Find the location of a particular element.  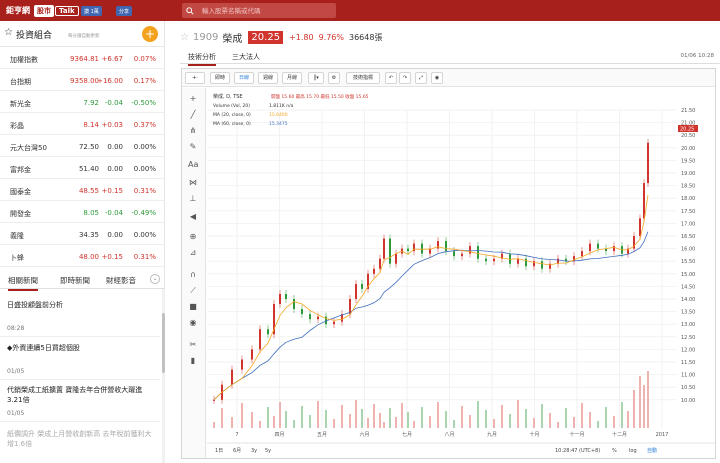

stock-row-price: 72.50 is located at coordinates (88, 147).